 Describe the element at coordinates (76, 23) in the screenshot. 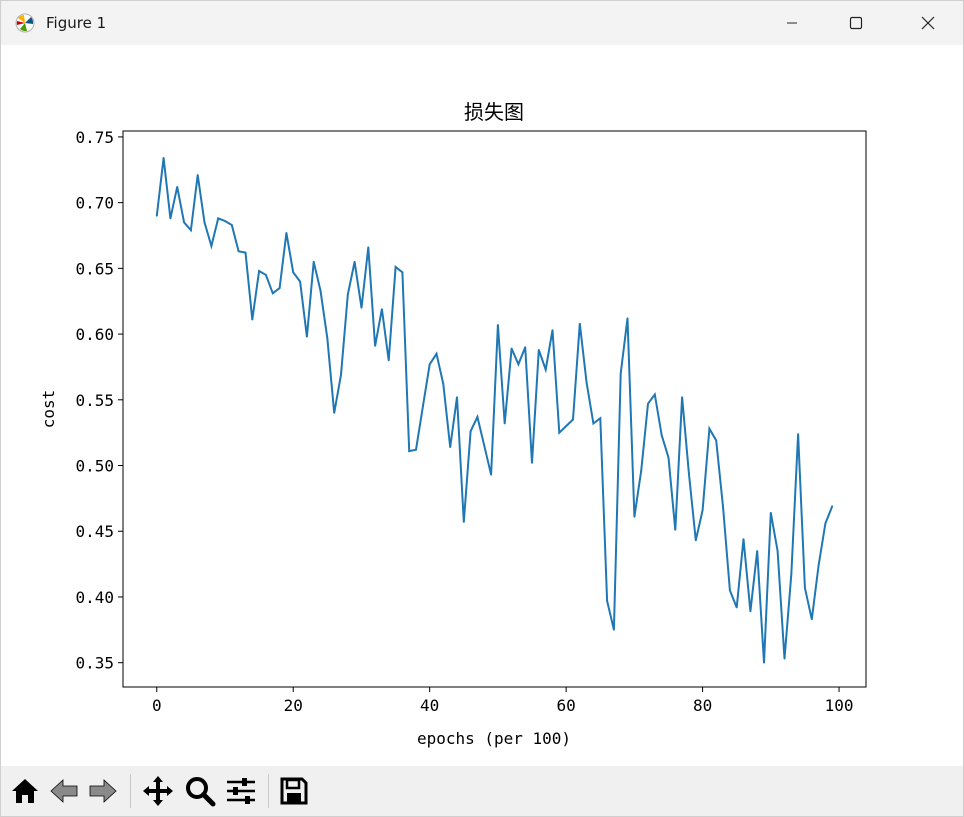

I see `window-title: Figure 1` at that location.